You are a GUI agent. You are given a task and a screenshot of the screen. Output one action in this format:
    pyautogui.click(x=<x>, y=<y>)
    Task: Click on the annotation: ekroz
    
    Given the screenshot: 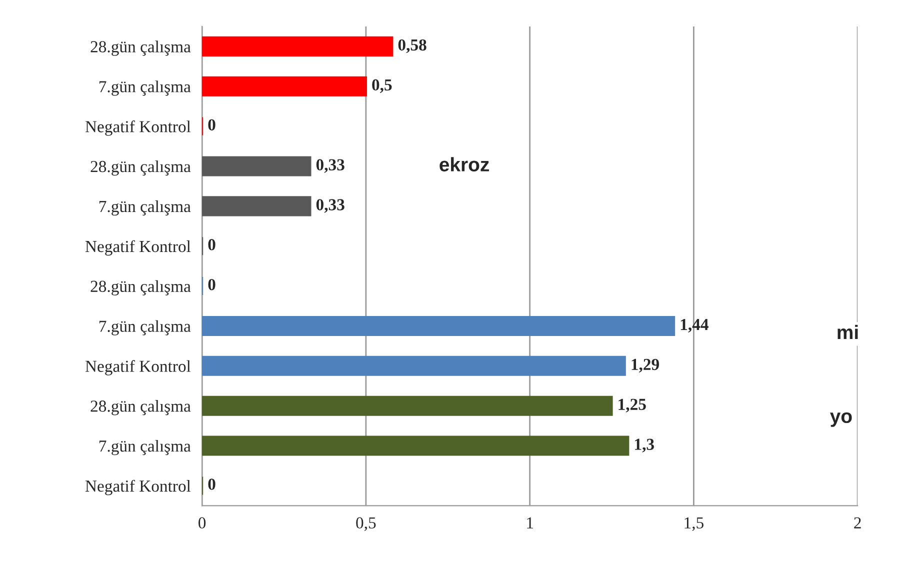 What is the action you would take?
    pyautogui.click(x=464, y=164)
    